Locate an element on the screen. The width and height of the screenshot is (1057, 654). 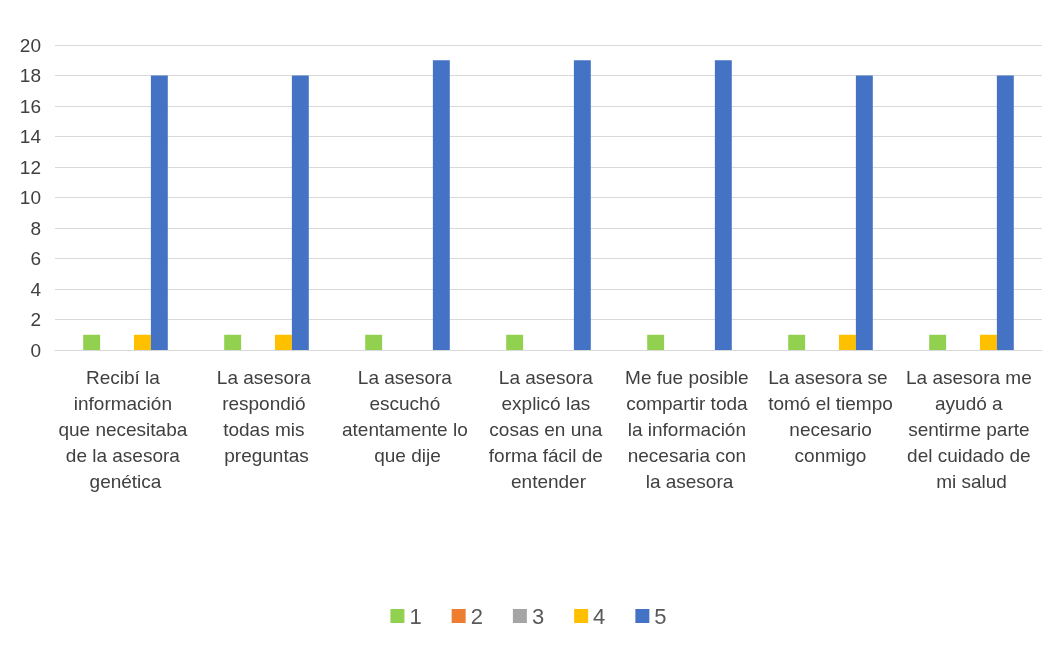
x-tick-label: La asesora respondió todas mis preguntas is located at coordinates (266, 416).